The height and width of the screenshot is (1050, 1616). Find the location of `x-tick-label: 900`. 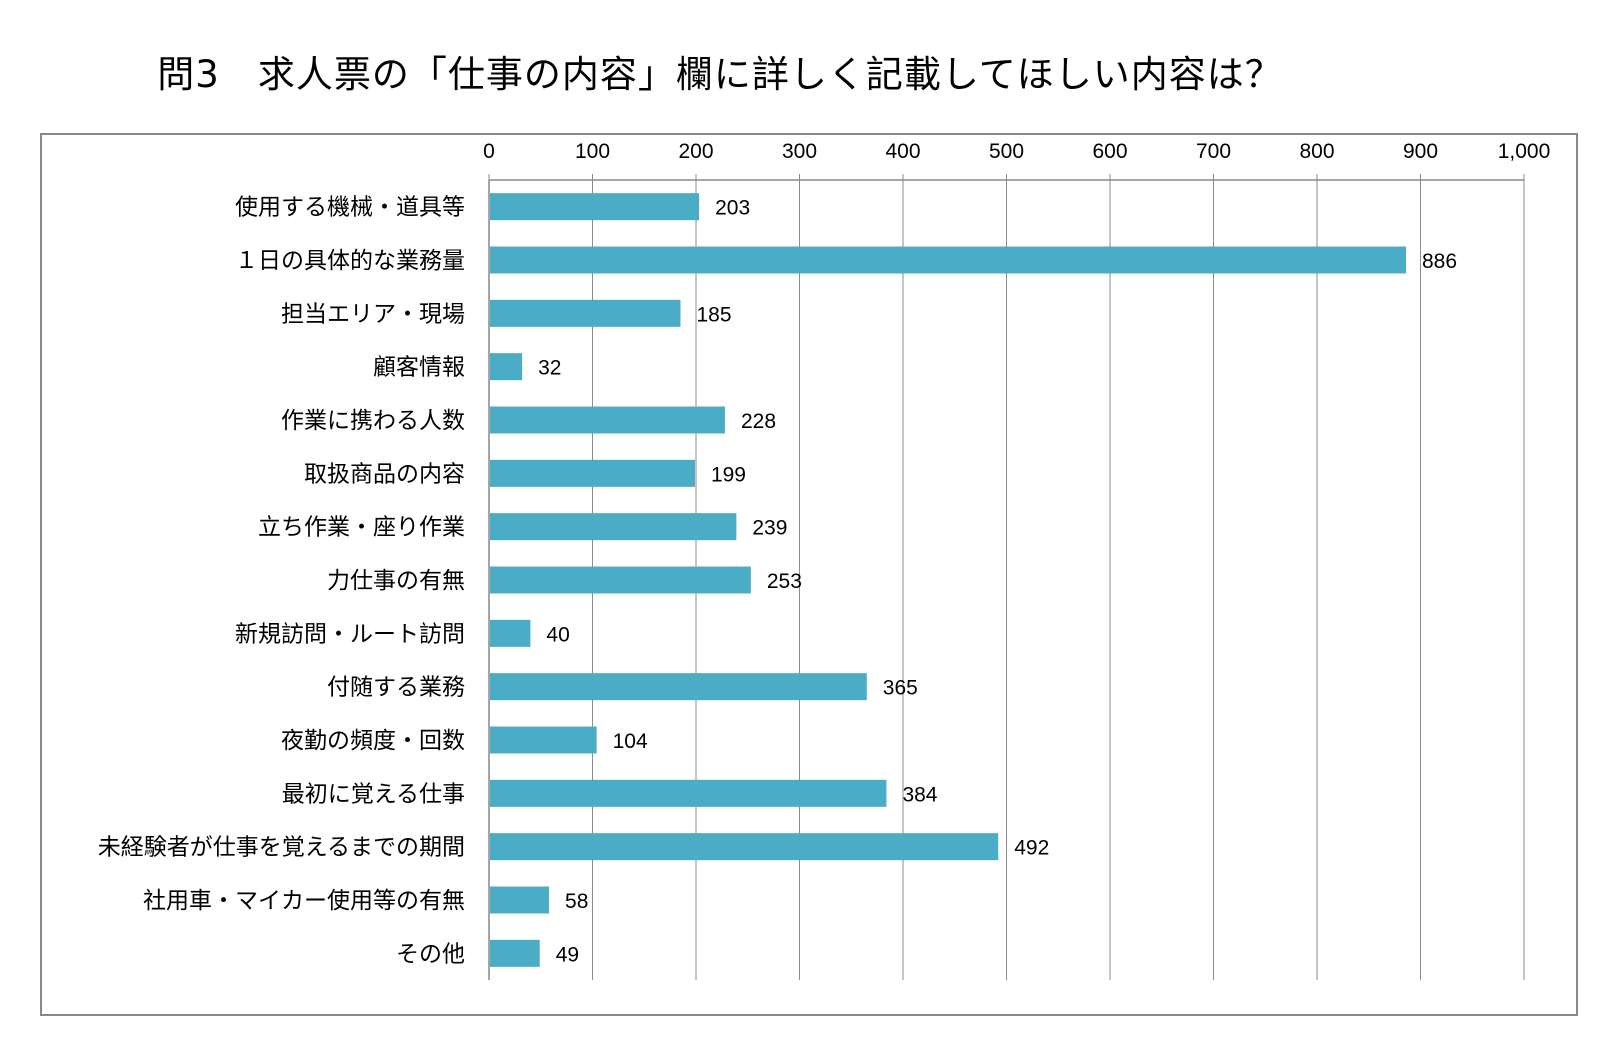

x-tick-label: 900 is located at coordinates (1420, 151).